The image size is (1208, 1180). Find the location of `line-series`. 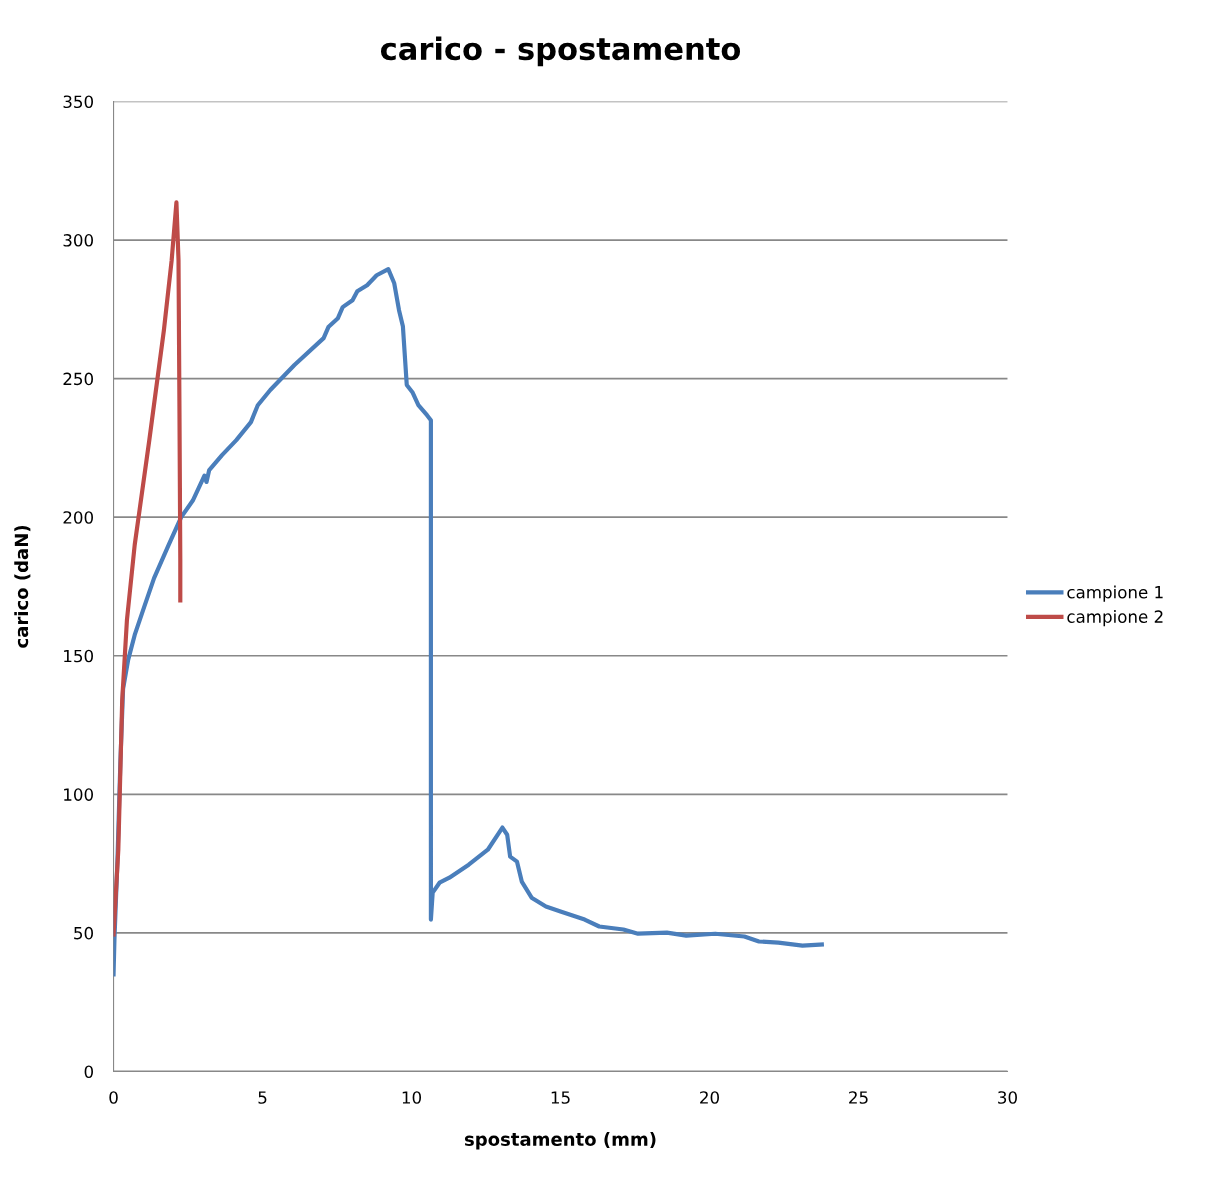

line-series is located at coordinates (148, 568).